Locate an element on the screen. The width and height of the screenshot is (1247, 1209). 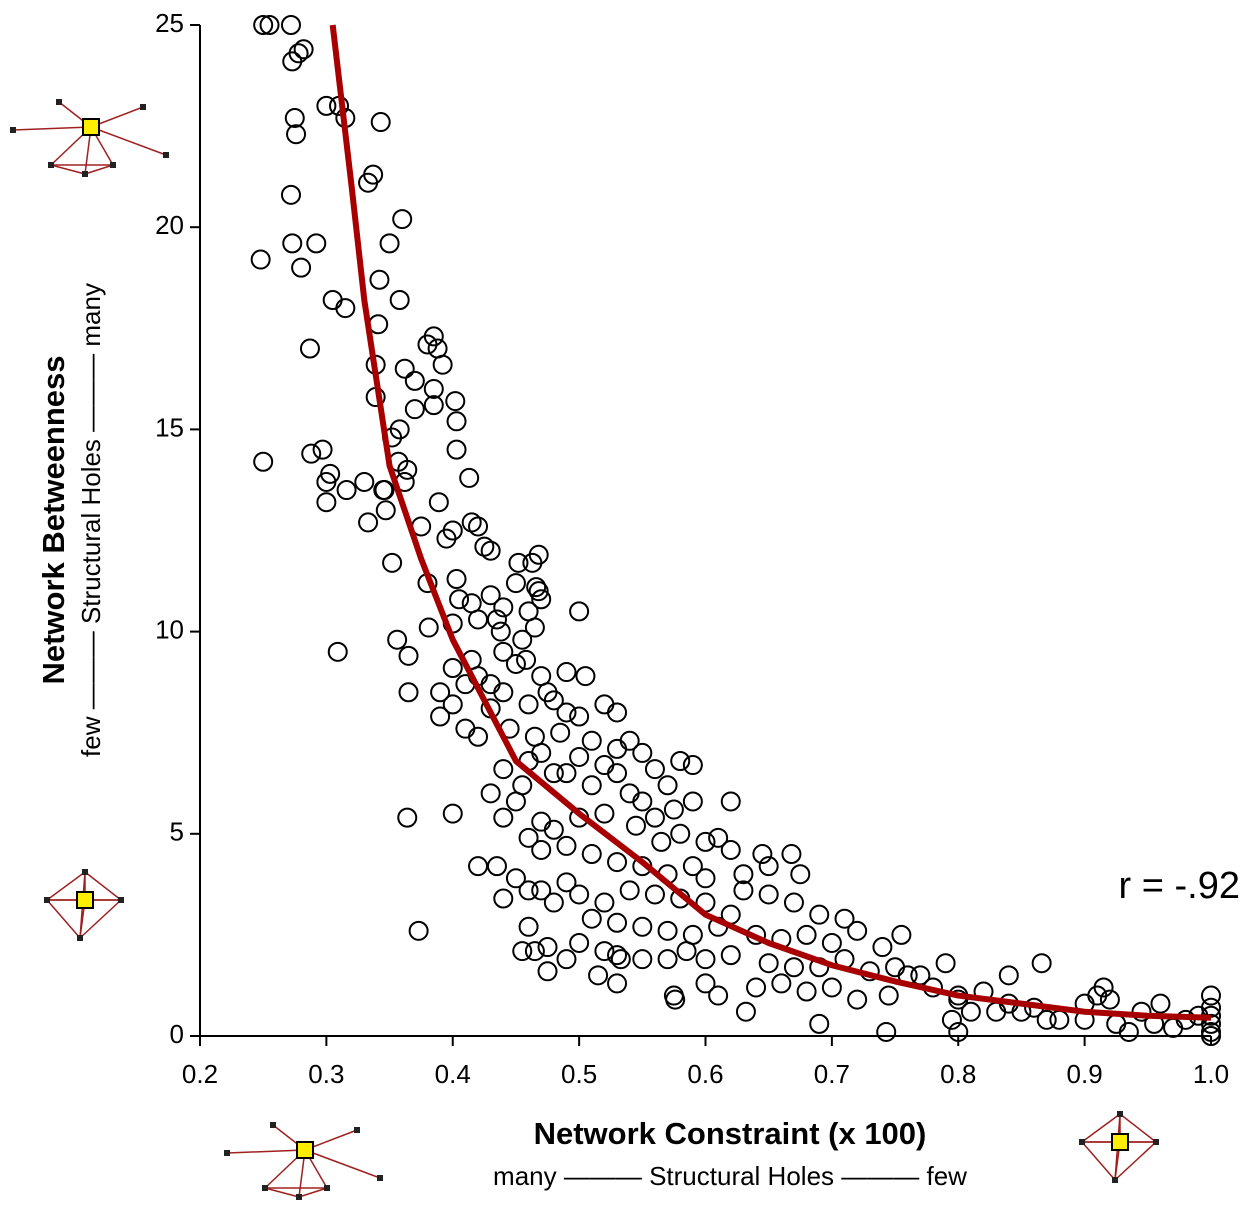
y-tick-label: 25 is located at coordinates (169, 23).